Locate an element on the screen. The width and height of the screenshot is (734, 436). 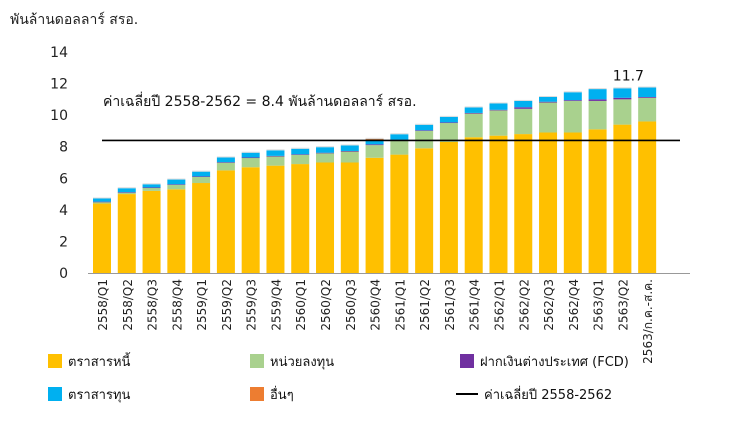
y-tick-label: 12 is located at coordinates (59, 85).